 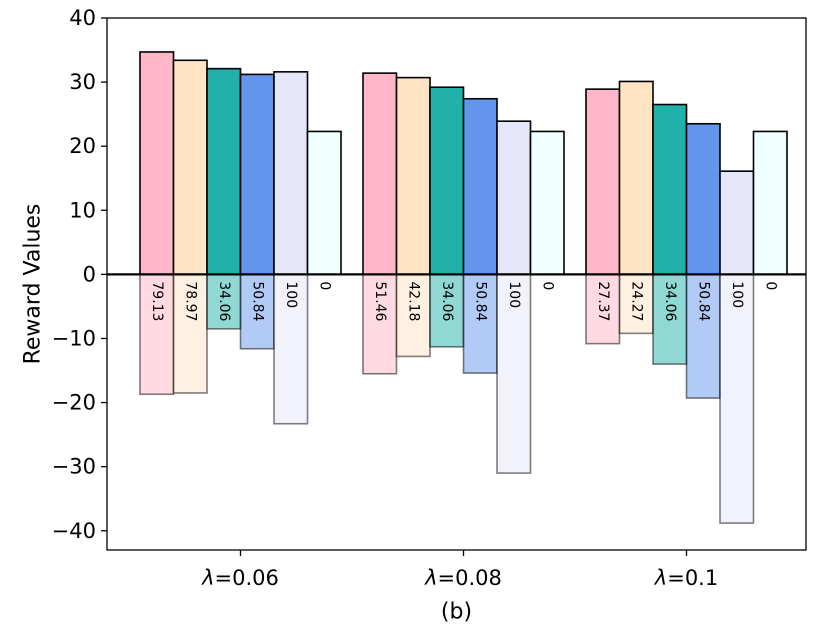 I want to click on bar-label-series-5-1: 100, so click(x=291, y=294).